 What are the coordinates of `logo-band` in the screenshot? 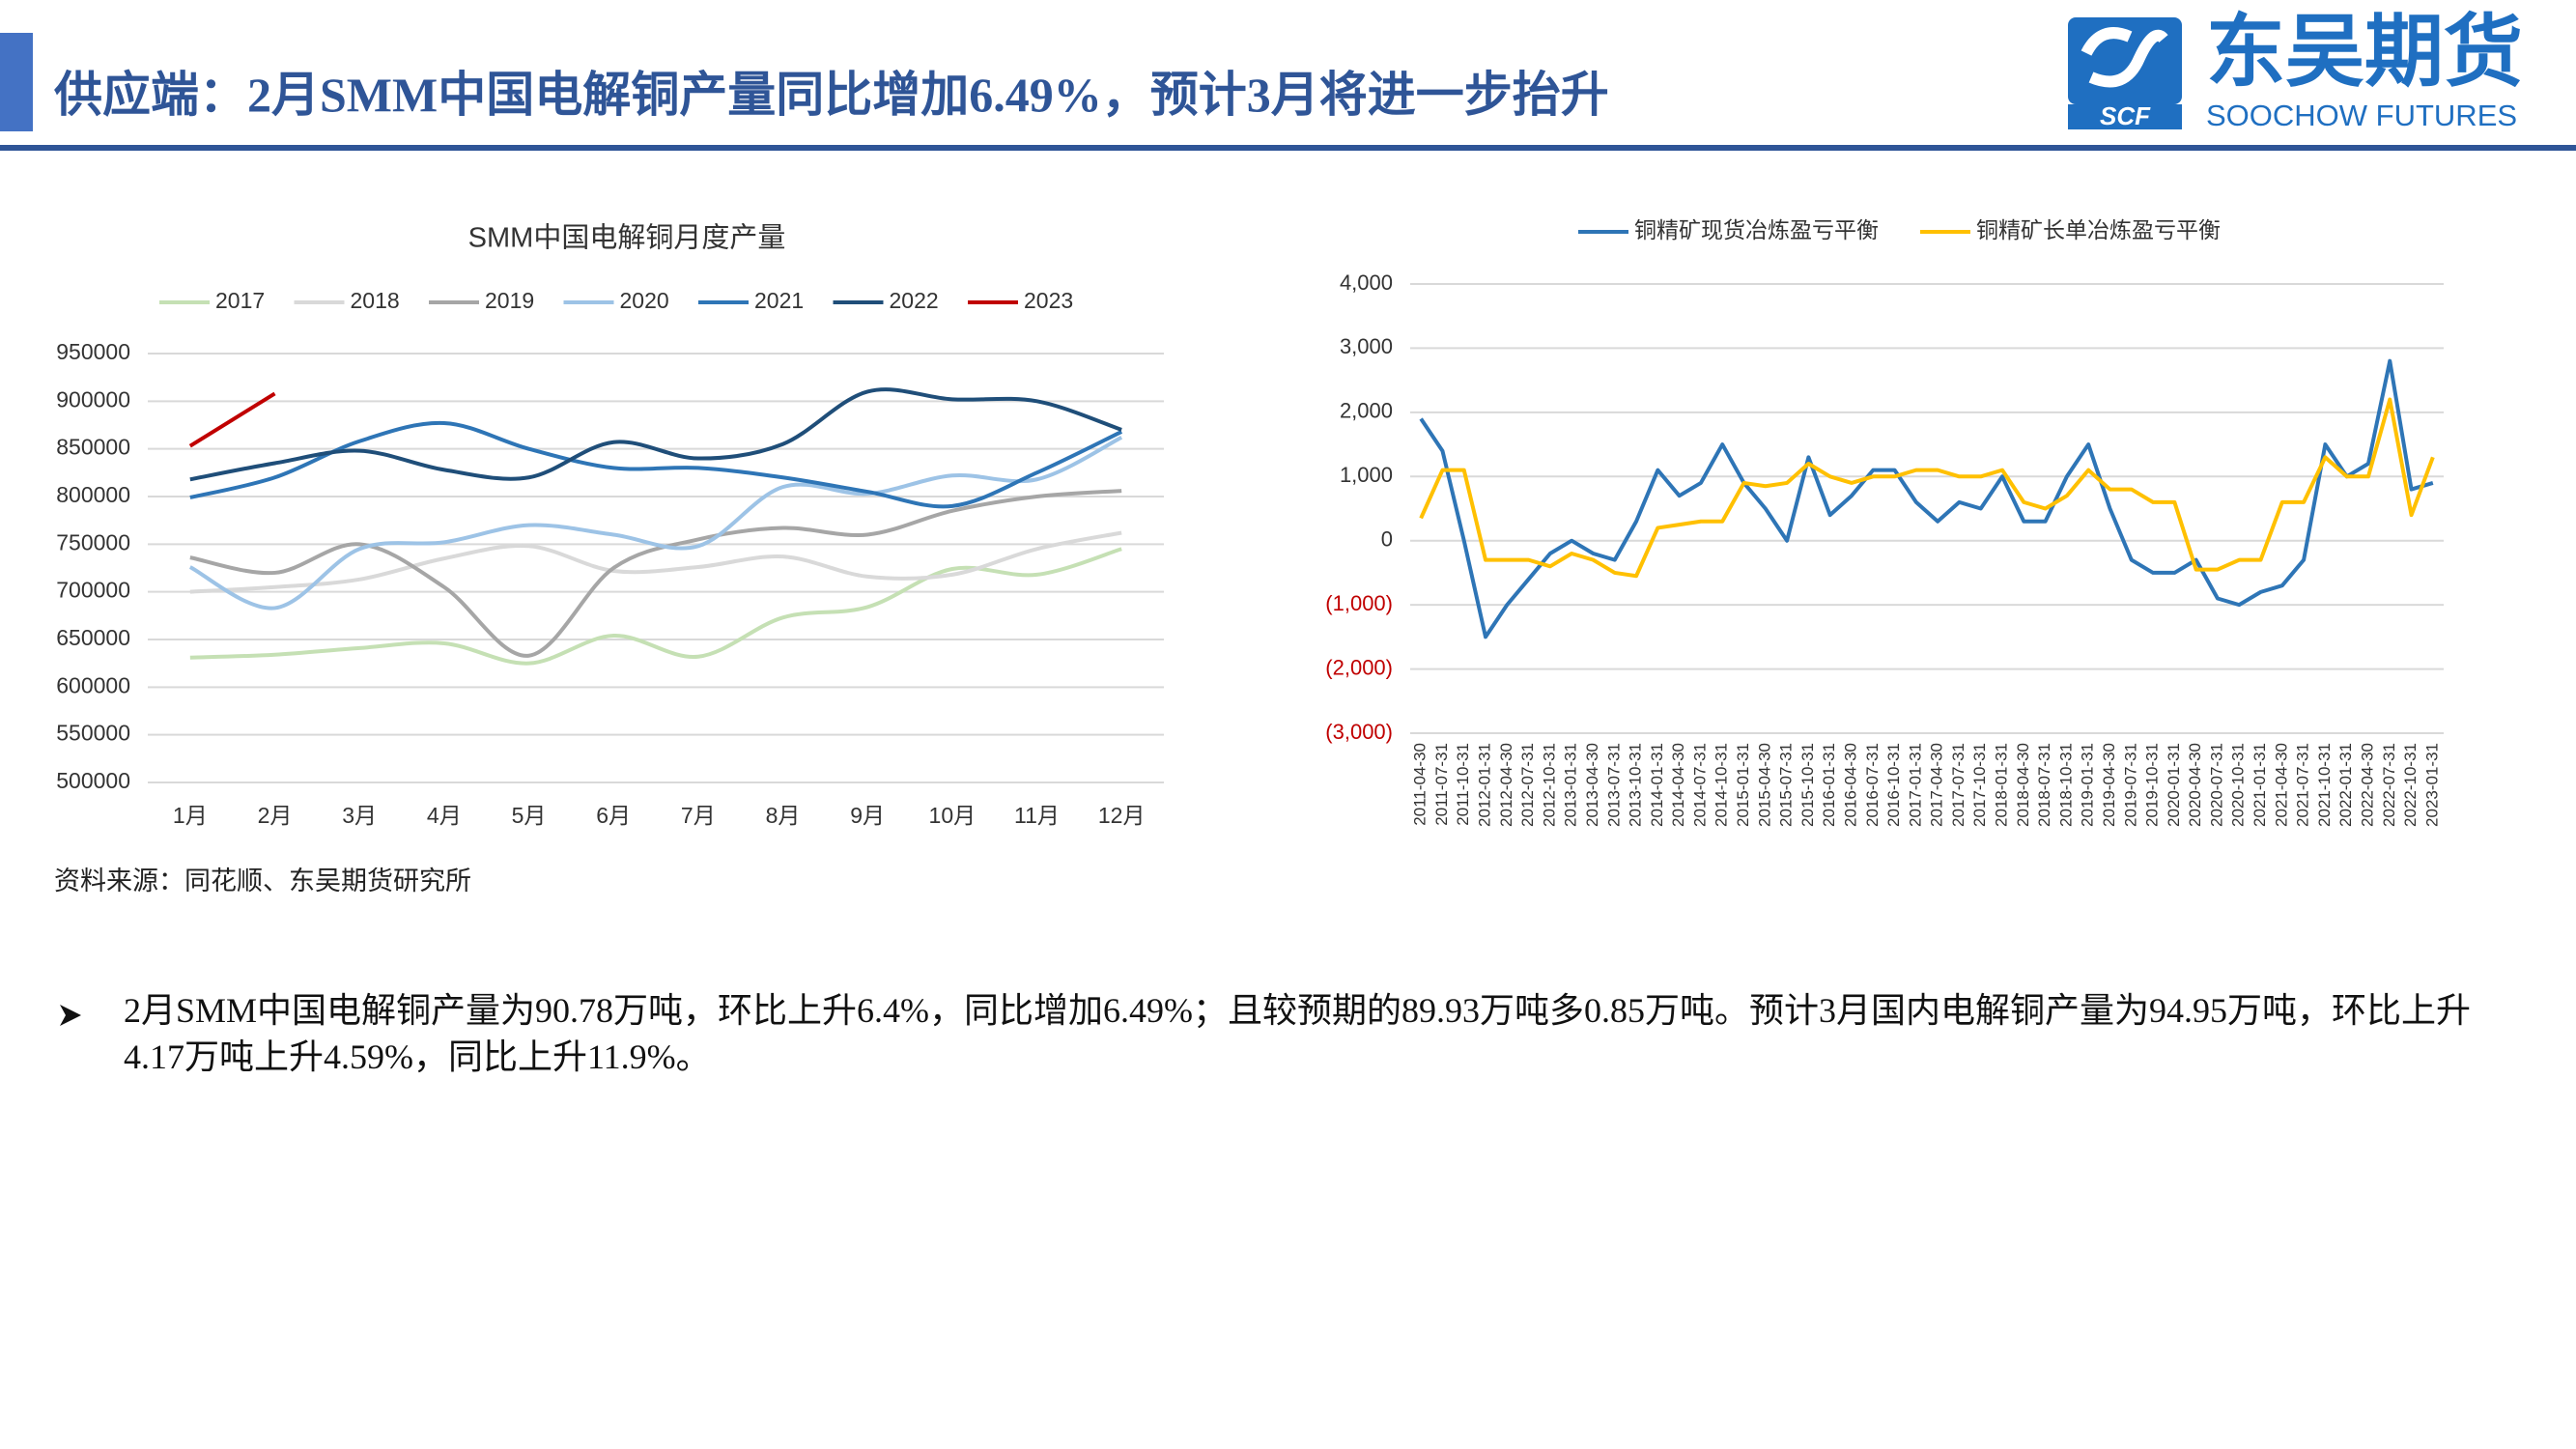 It's located at (2125, 116).